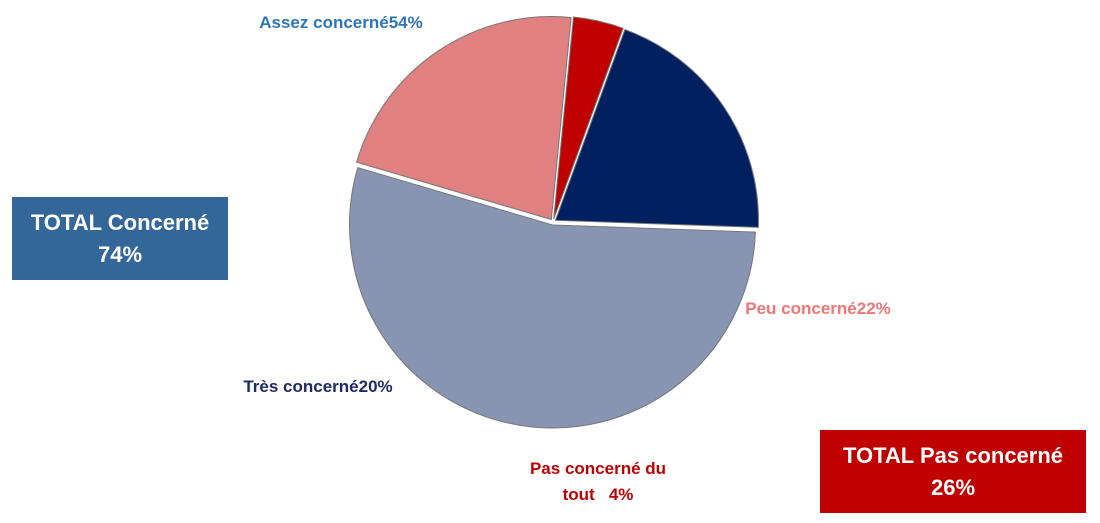 This screenshot has width=1100, height=523. I want to click on slice-name: Très concerné, so click(301, 386).